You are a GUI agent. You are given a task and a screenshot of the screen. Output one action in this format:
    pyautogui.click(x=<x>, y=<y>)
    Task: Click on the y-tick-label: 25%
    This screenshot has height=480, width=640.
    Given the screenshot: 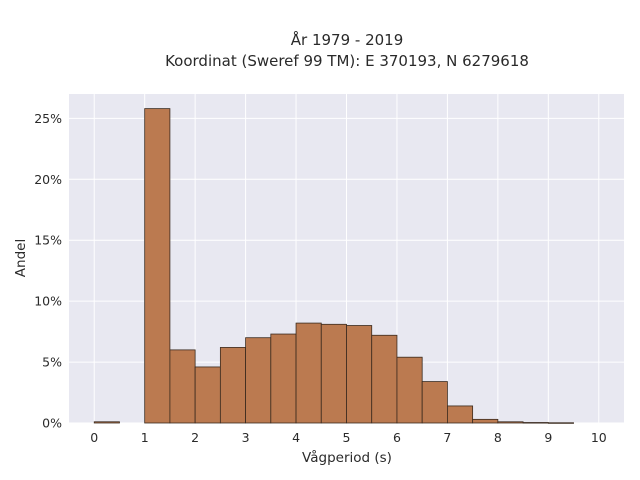 What is the action you would take?
    pyautogui.click(x=48, y=118)
    